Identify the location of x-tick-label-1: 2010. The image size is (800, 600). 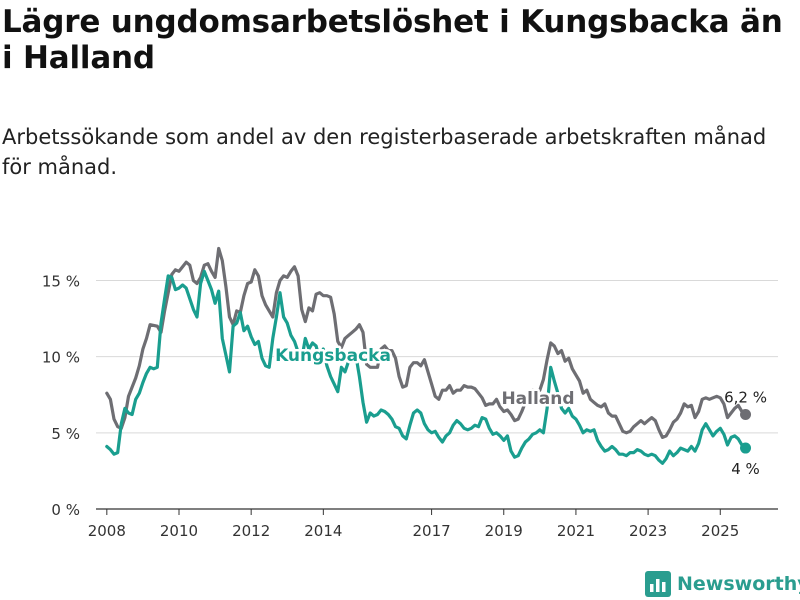
(179, 531).